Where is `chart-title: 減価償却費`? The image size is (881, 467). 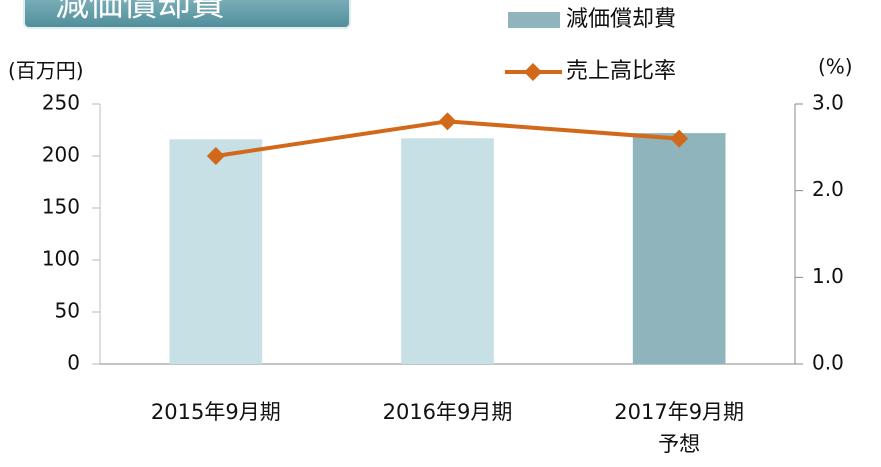 chart-title: 減価償却費 is located at coordinates (140, 12).